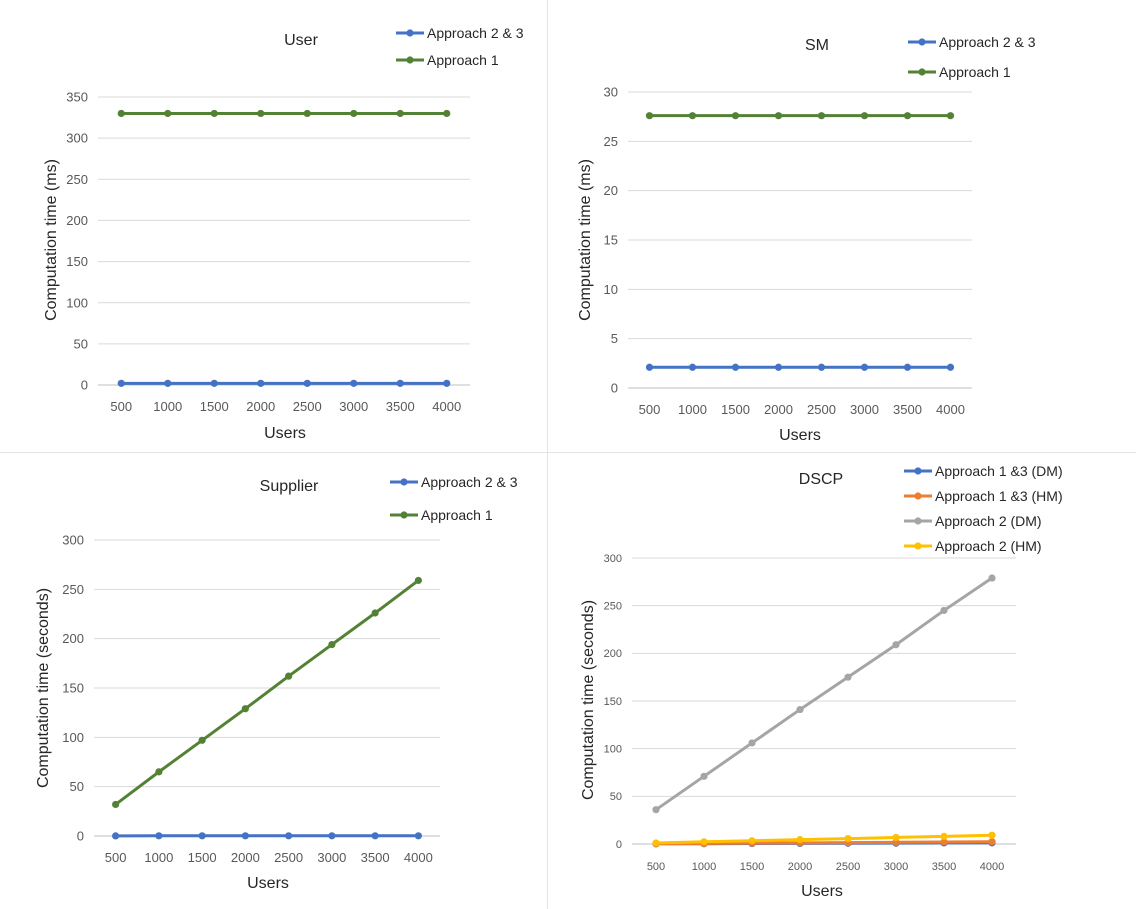 The image size is (1136, 909). Describe the element at coordinates (907, 409) in the screenshot. I see `x-tick-label: 3500` at that location.